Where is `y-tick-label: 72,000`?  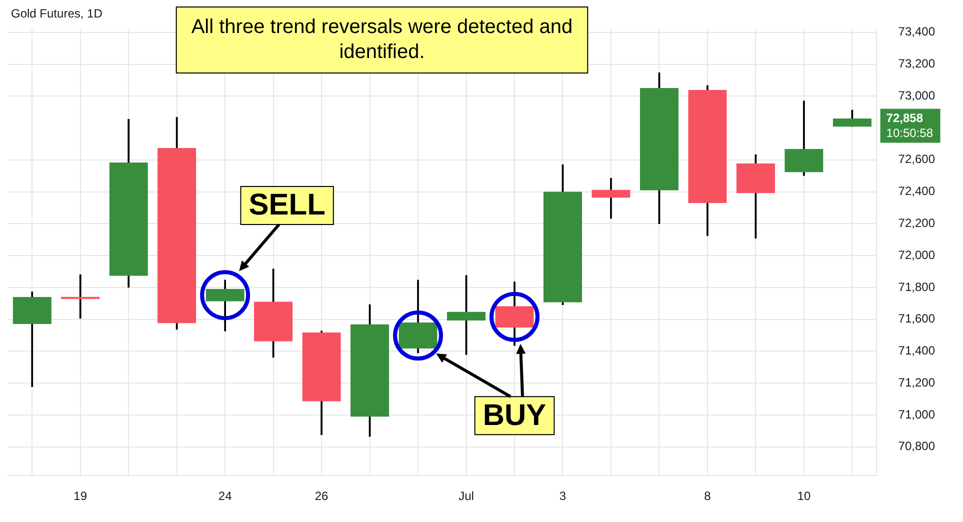
y-tick-label: 72,000 is located at coordinates (917, 255).